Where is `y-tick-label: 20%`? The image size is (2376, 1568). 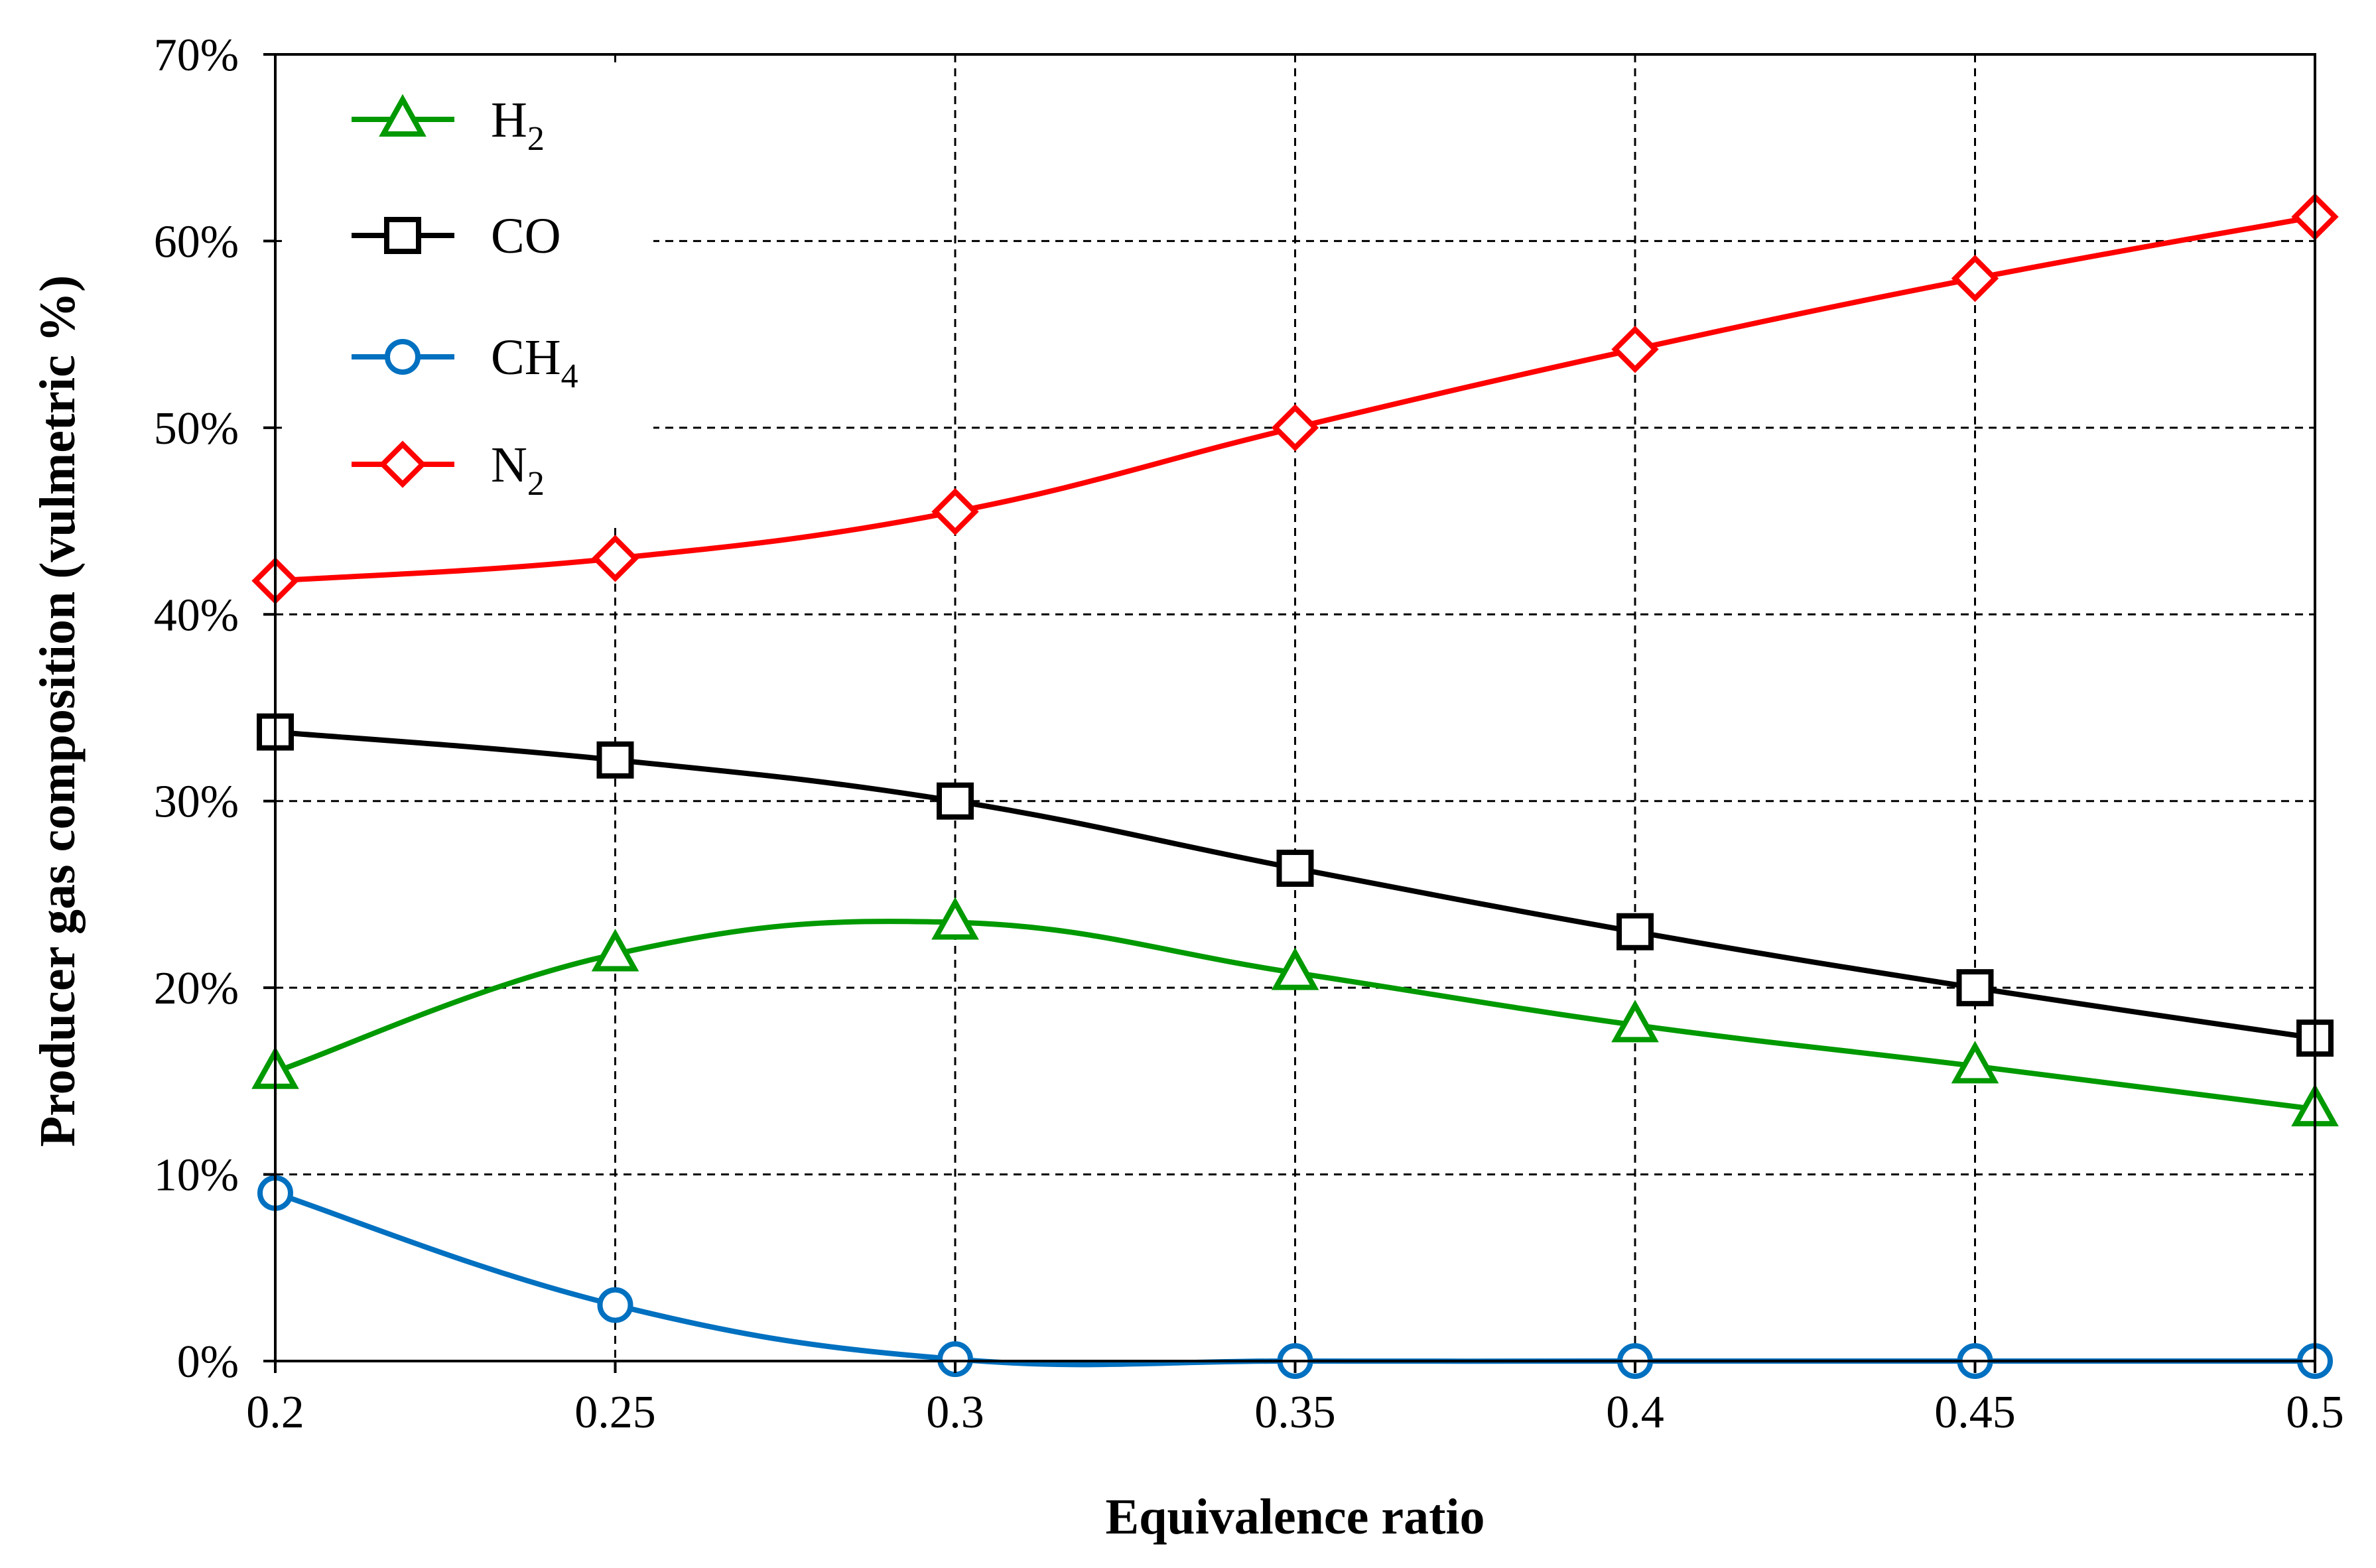
y-tick-label: 20% is located at coordinates (196, 989).